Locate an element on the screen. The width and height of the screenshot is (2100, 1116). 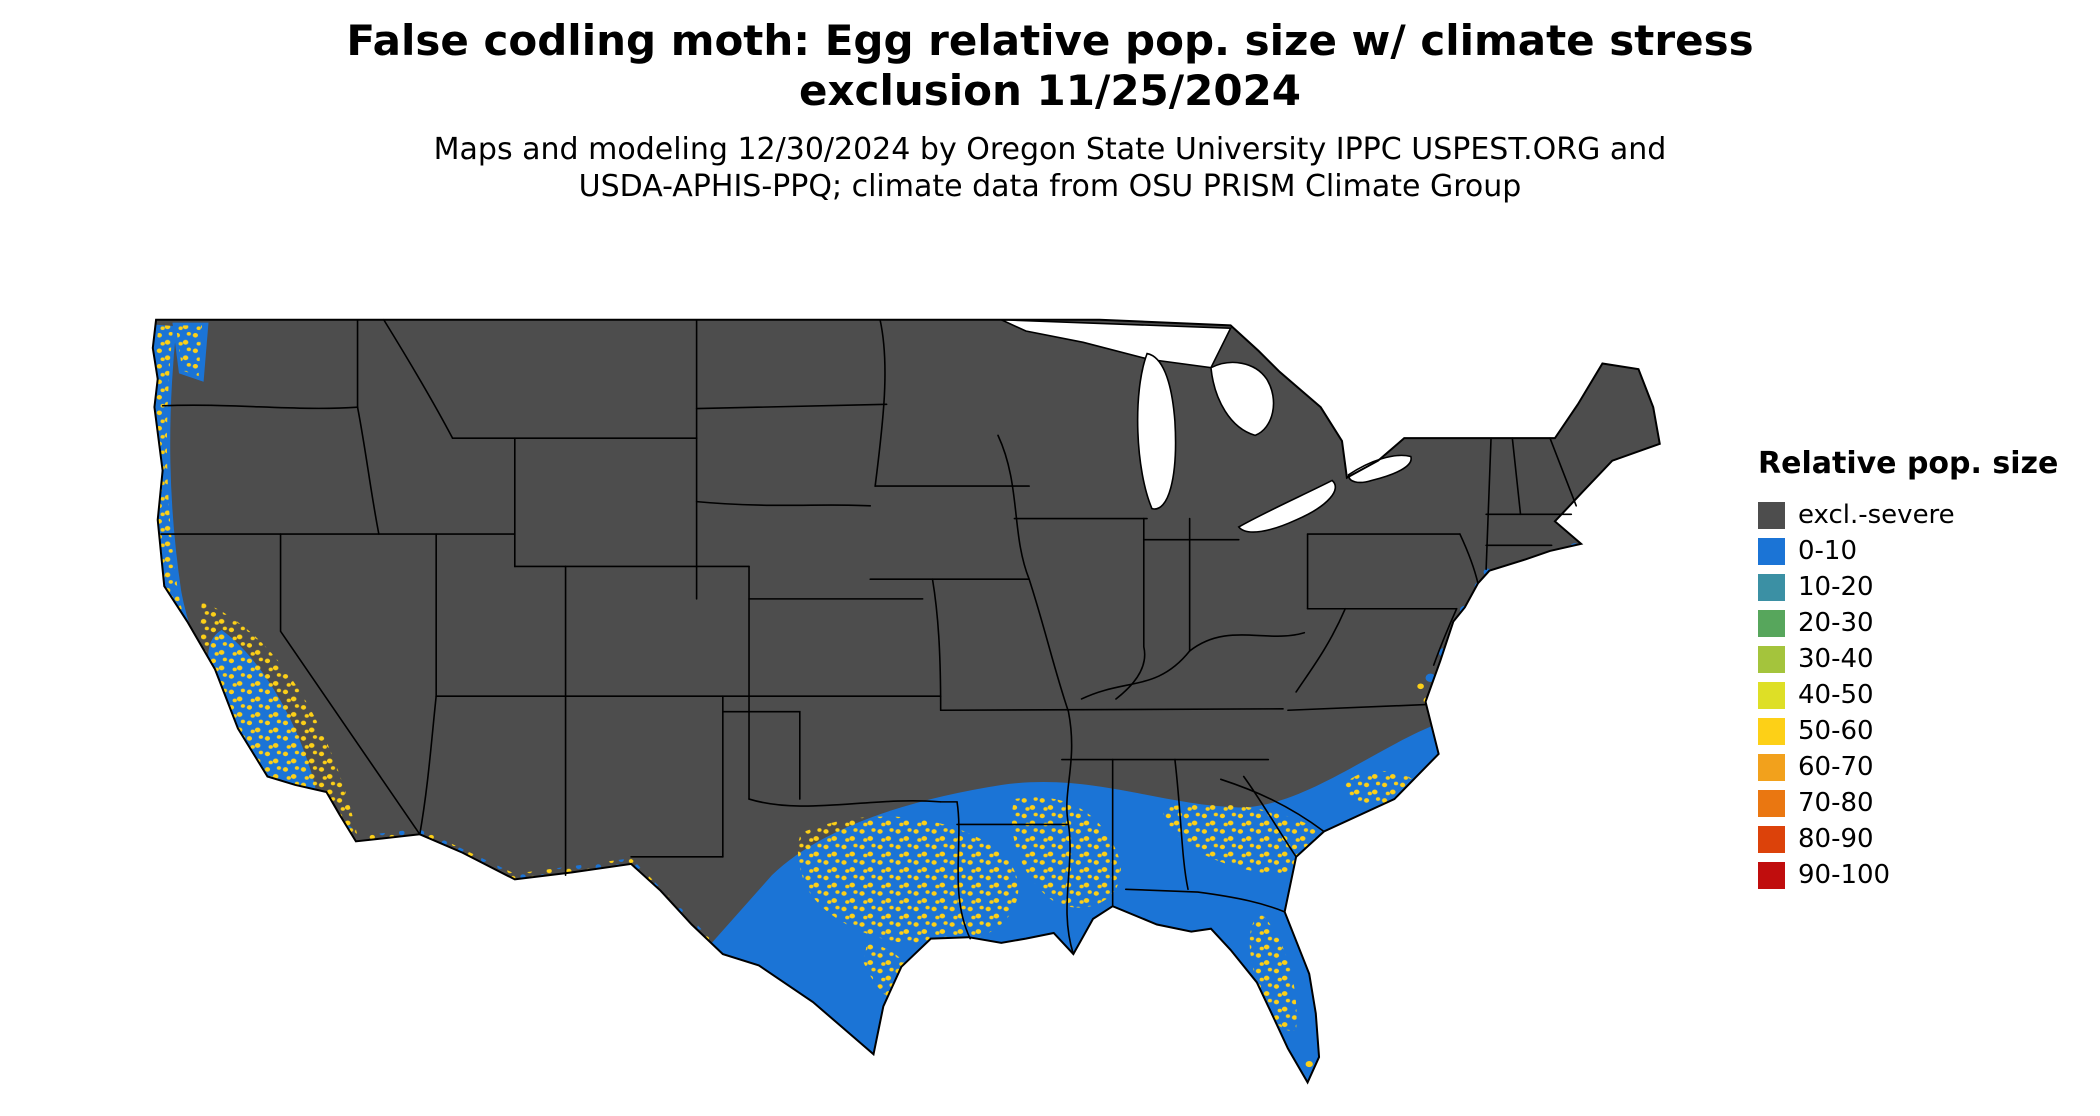
legend-item-label: 10-20 is located at coordinates (1836, 587).